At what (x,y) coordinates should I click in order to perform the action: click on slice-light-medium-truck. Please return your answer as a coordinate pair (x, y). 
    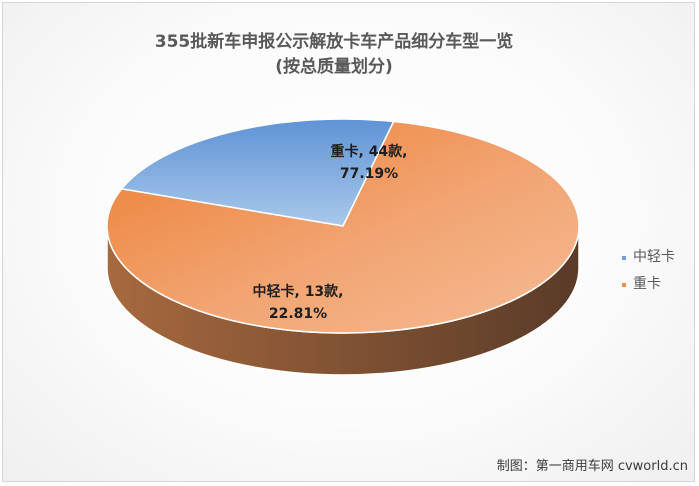
    Looking at the image, I should click on (257, 172).